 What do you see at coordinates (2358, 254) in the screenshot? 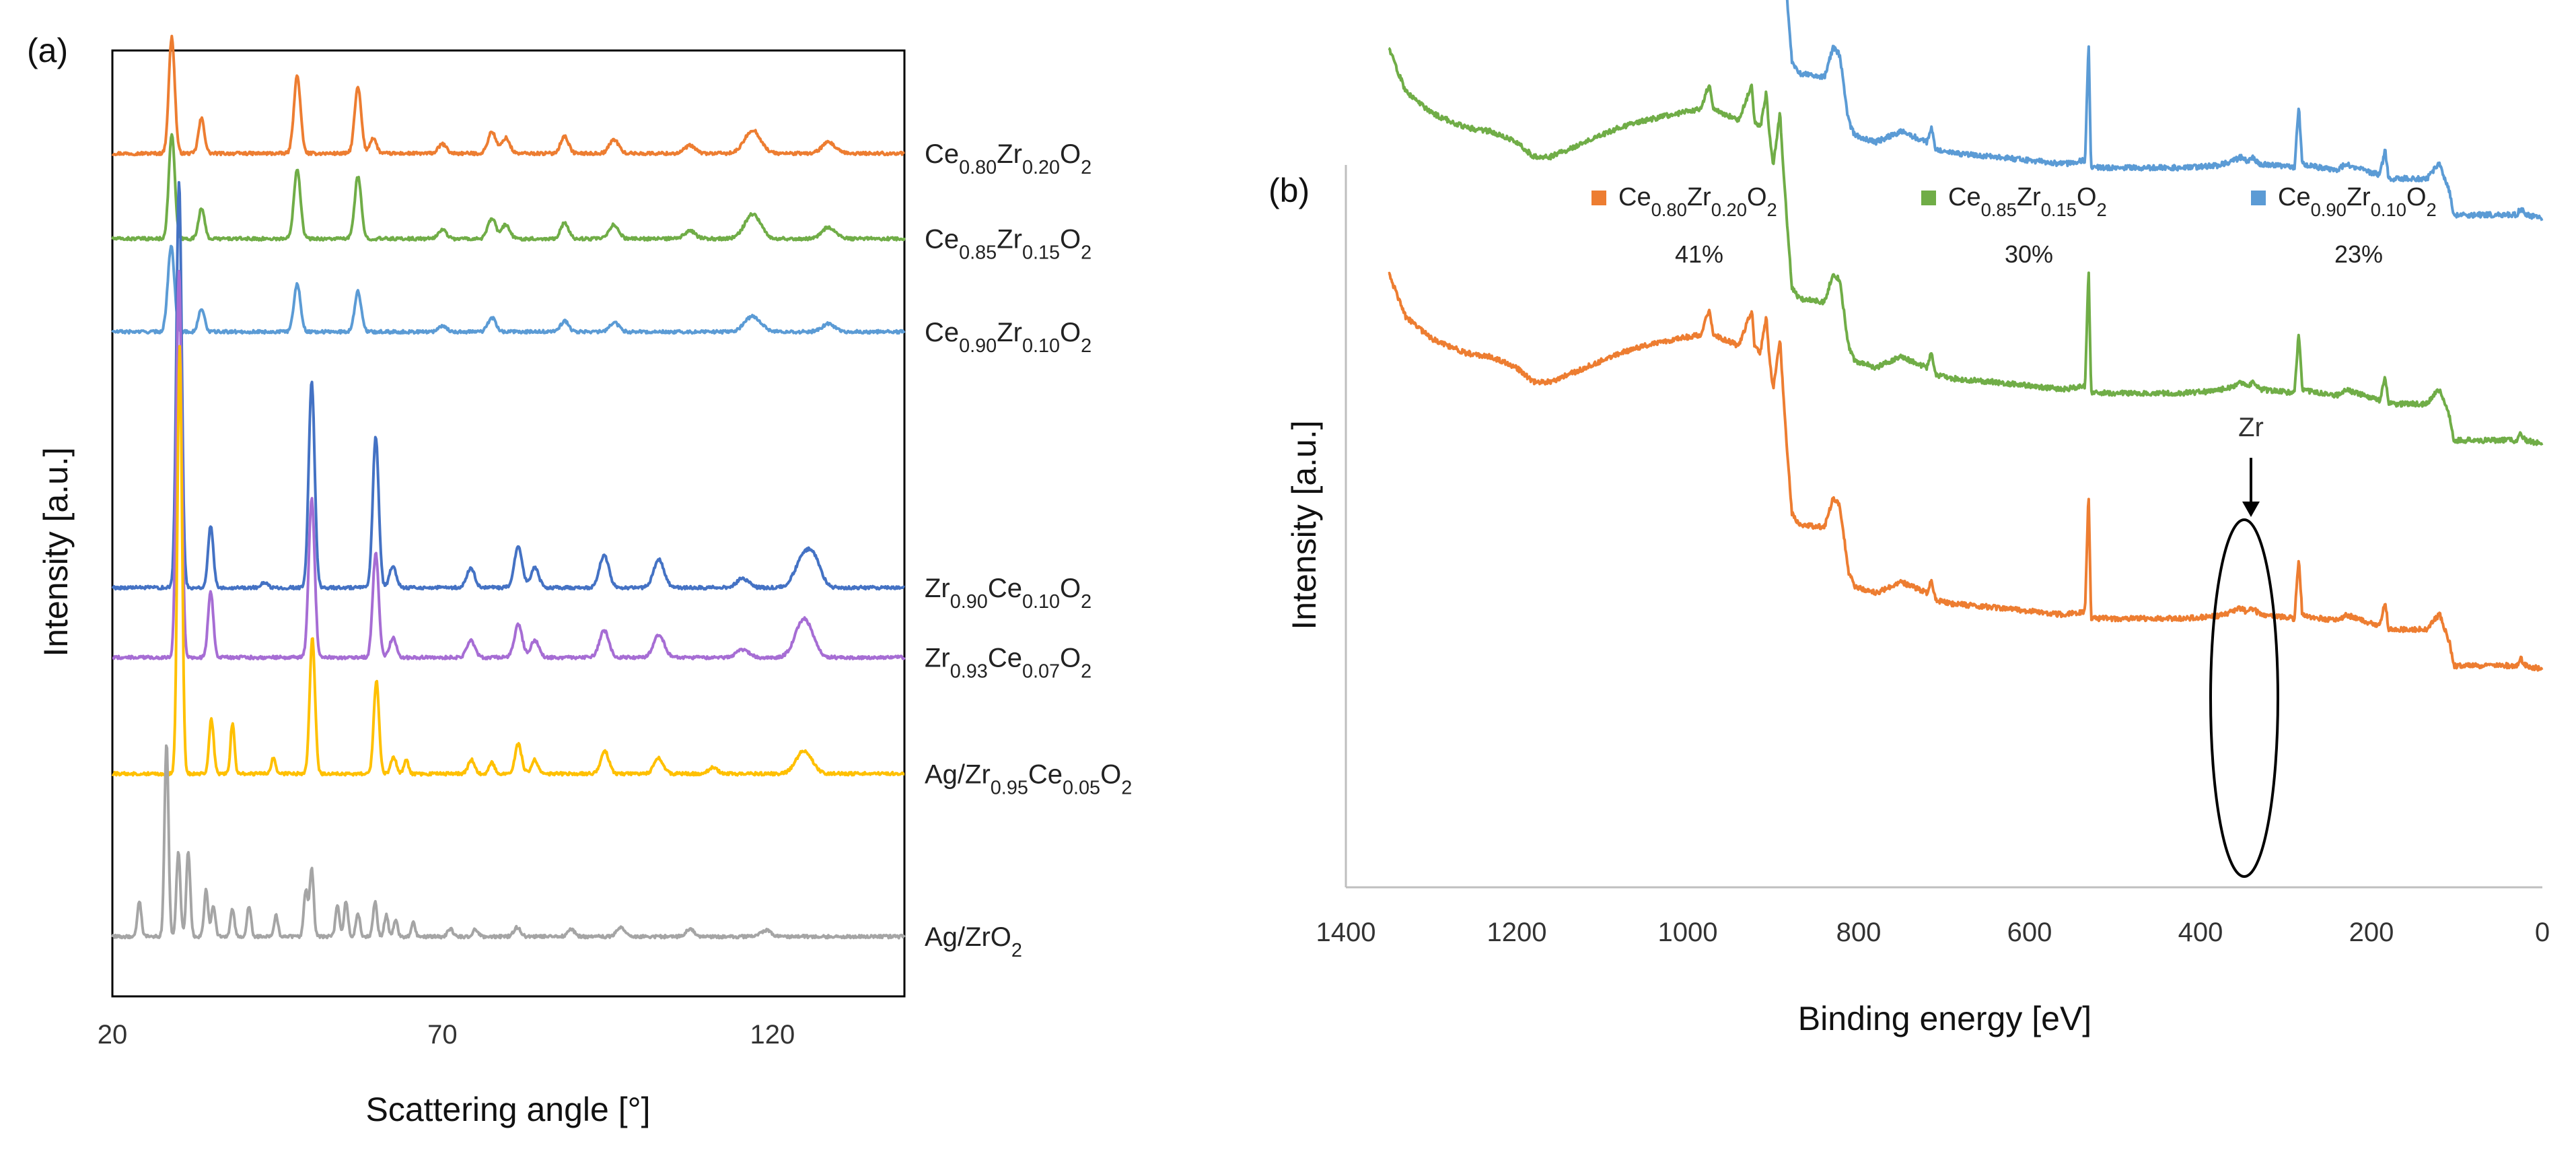
I see `legend-percent-2: 23%` at bounding box center [2358, 254].